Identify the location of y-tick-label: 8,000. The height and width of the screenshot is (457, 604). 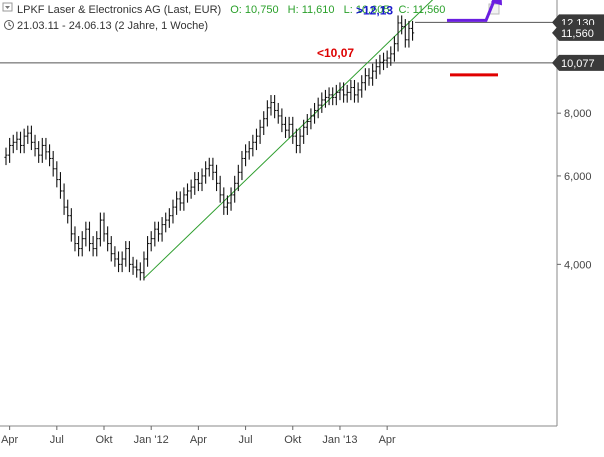
(578, 114).